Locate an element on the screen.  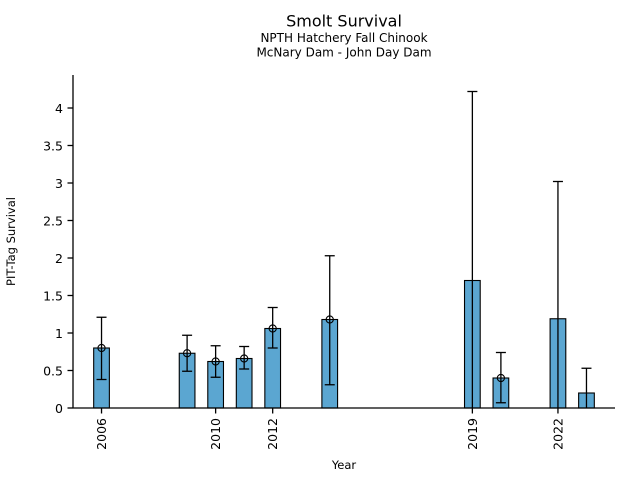
marker-2012 is located at coordinates (272, 328).